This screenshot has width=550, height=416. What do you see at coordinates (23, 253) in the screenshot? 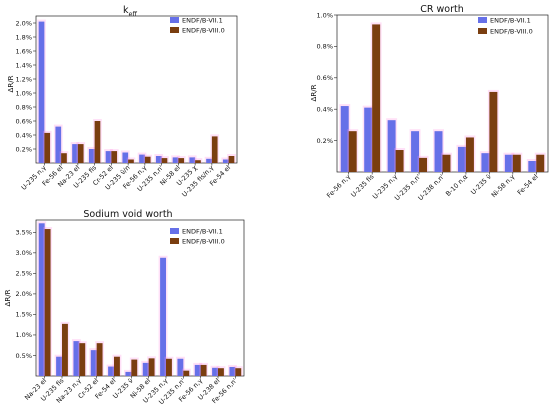
I see `ytick-label: 3.0%` at bounding box center [23, 253].